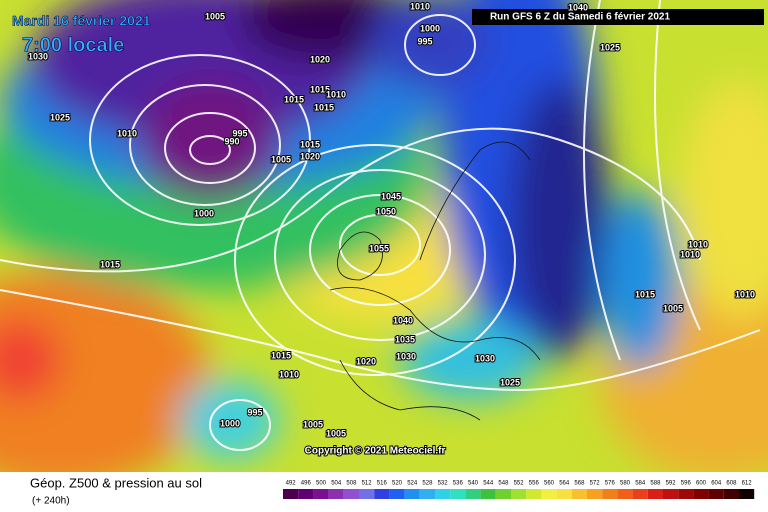  I want to click on scale-label: 584, so click(640, 484).